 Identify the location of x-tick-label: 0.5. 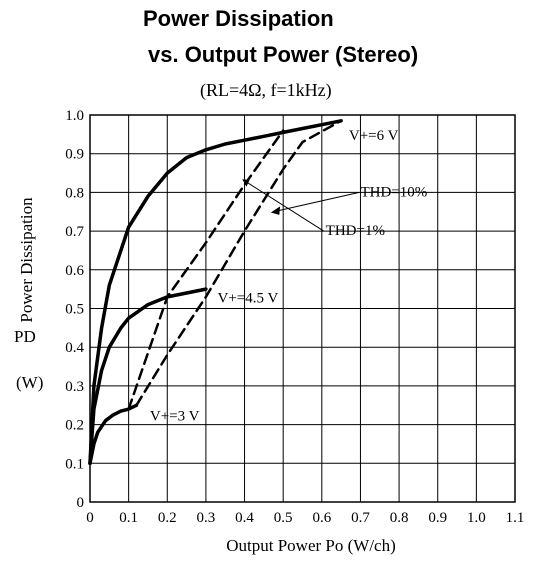
(283, 518).